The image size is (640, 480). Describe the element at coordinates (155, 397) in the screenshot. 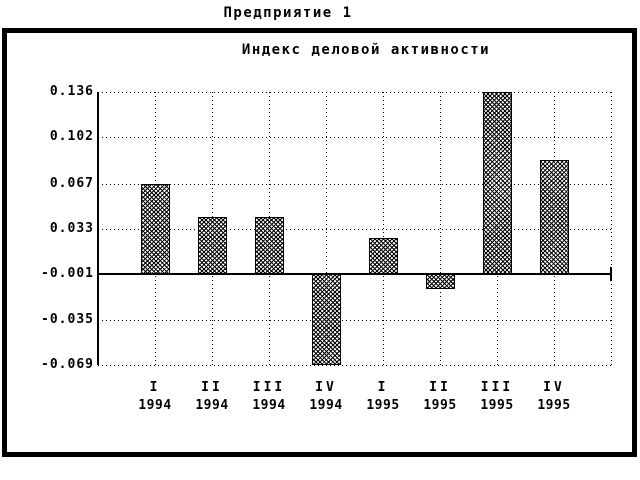

I see `x-axis-label: I 1994` at that location.